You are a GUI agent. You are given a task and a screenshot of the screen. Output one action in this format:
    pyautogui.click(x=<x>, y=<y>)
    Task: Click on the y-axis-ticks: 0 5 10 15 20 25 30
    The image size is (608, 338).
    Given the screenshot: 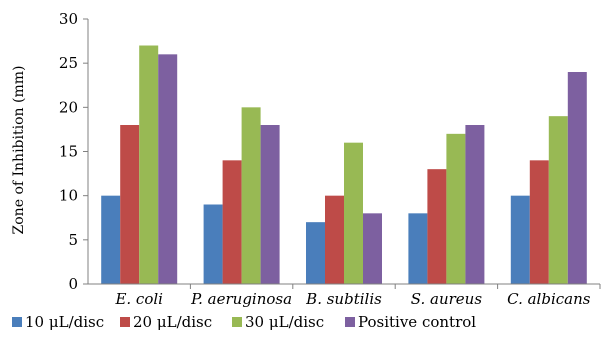 What is the action you would take?
    pyautogui.click(x=73, y=151)
    